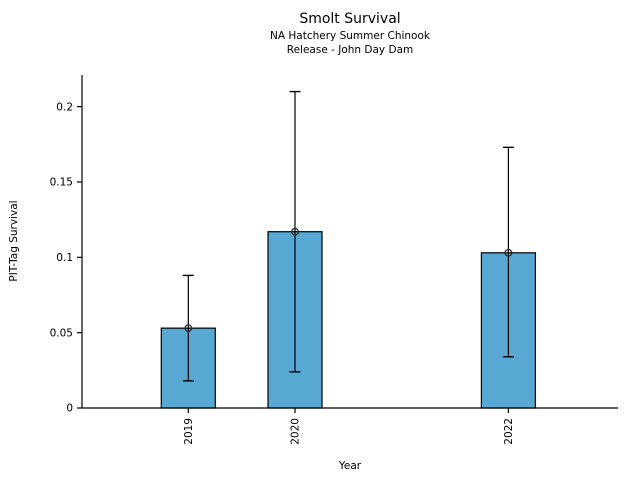  What do you see at coordinates (295, 231) in the screenshot?
I see `point-marker-2020` at bounding box center [295, 231].